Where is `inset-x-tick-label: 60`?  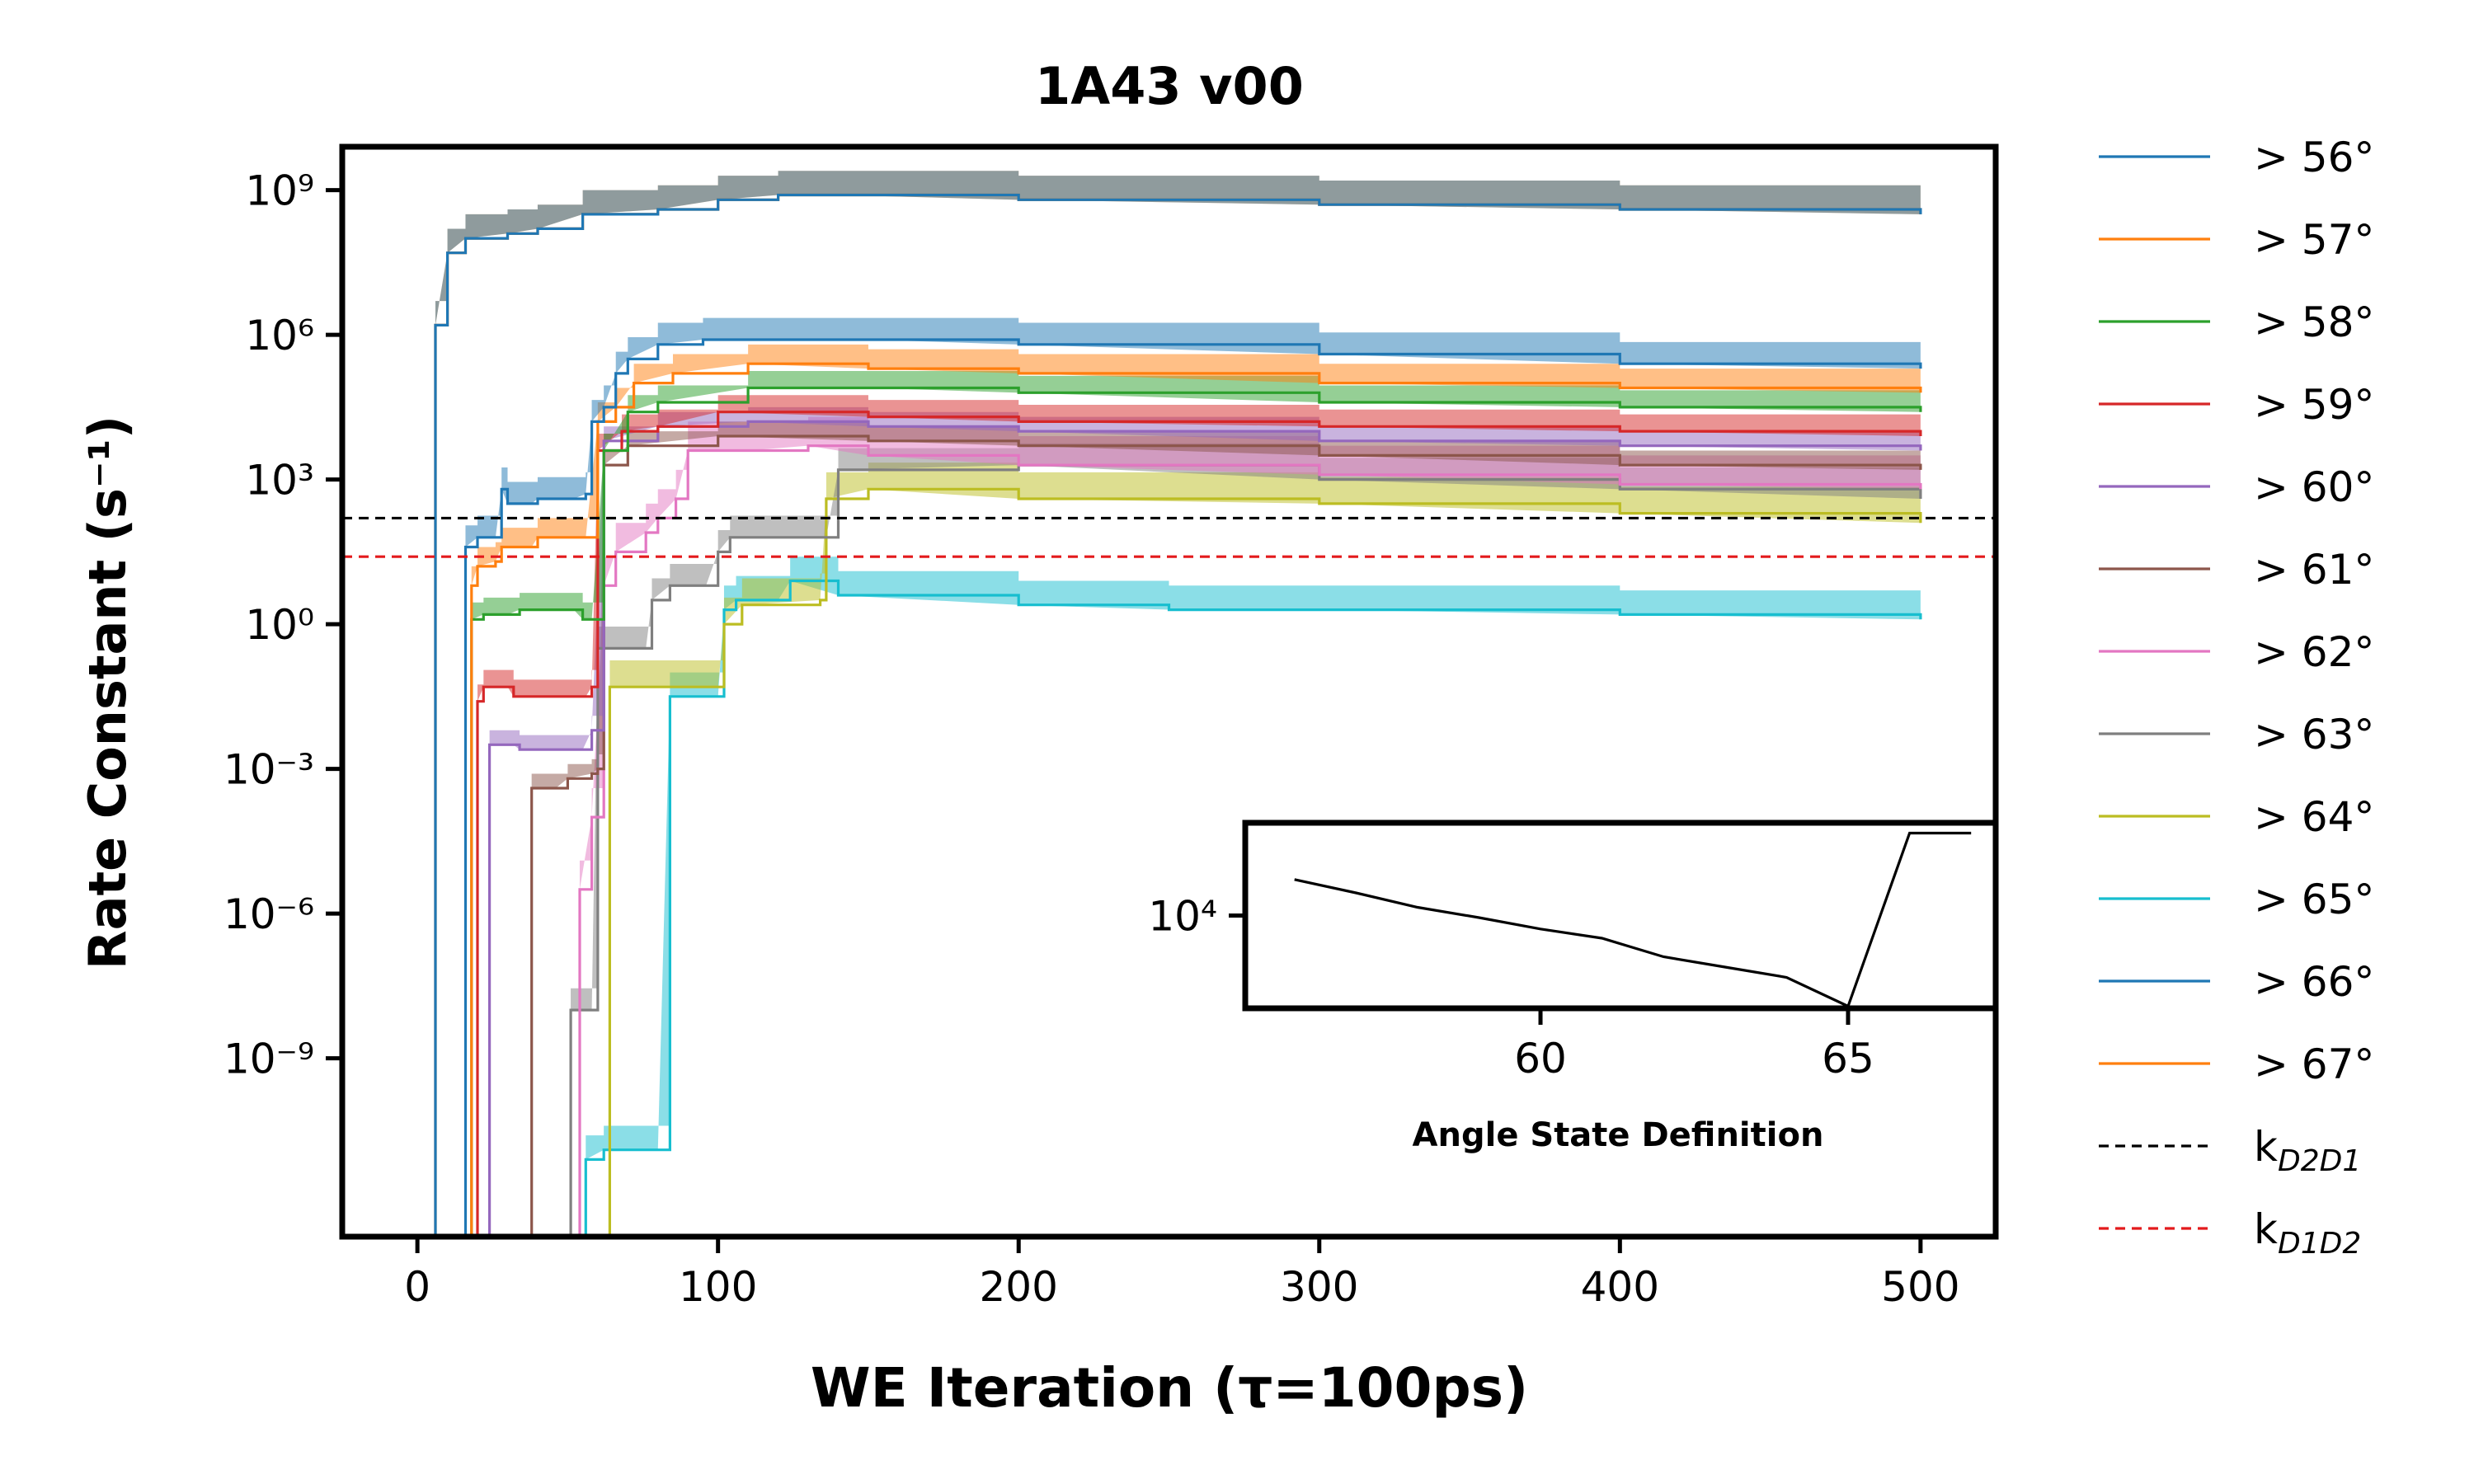 inset-x-tick-label: 60 is located at coordinates (1540, 1058).